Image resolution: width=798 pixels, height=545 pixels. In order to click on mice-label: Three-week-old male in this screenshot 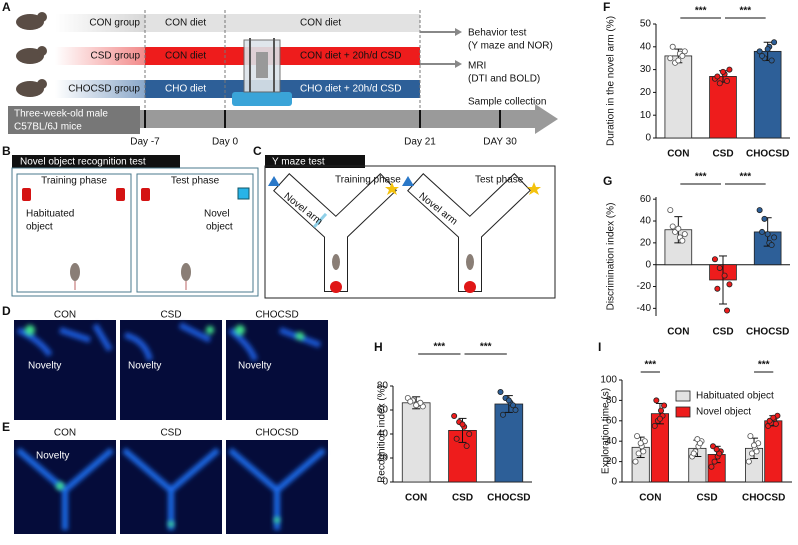, I will do `click(61, 114)`.